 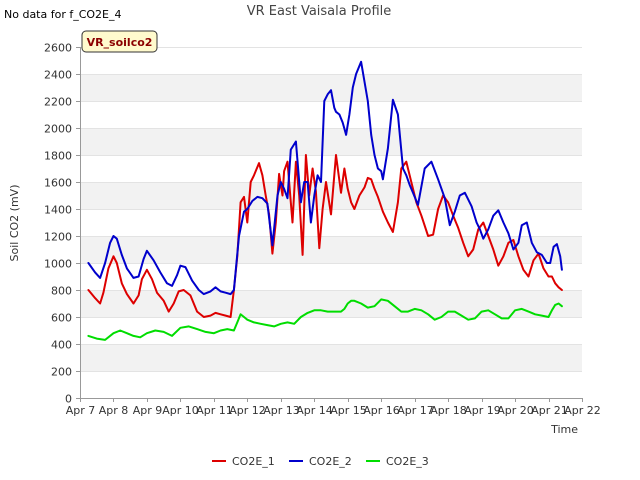 What do you see at coordinates (61, 372) in the screenshot?
I see `y-tick-label: 200` at bounding box center [61, 372].